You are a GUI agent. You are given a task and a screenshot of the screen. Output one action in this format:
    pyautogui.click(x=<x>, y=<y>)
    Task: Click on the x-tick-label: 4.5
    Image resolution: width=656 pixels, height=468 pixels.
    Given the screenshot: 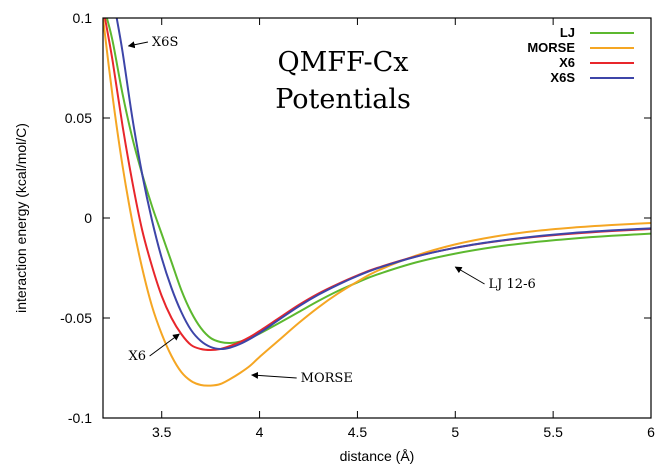 What is the action you would take?
    pyautogui.click(x=358, y=432)
    